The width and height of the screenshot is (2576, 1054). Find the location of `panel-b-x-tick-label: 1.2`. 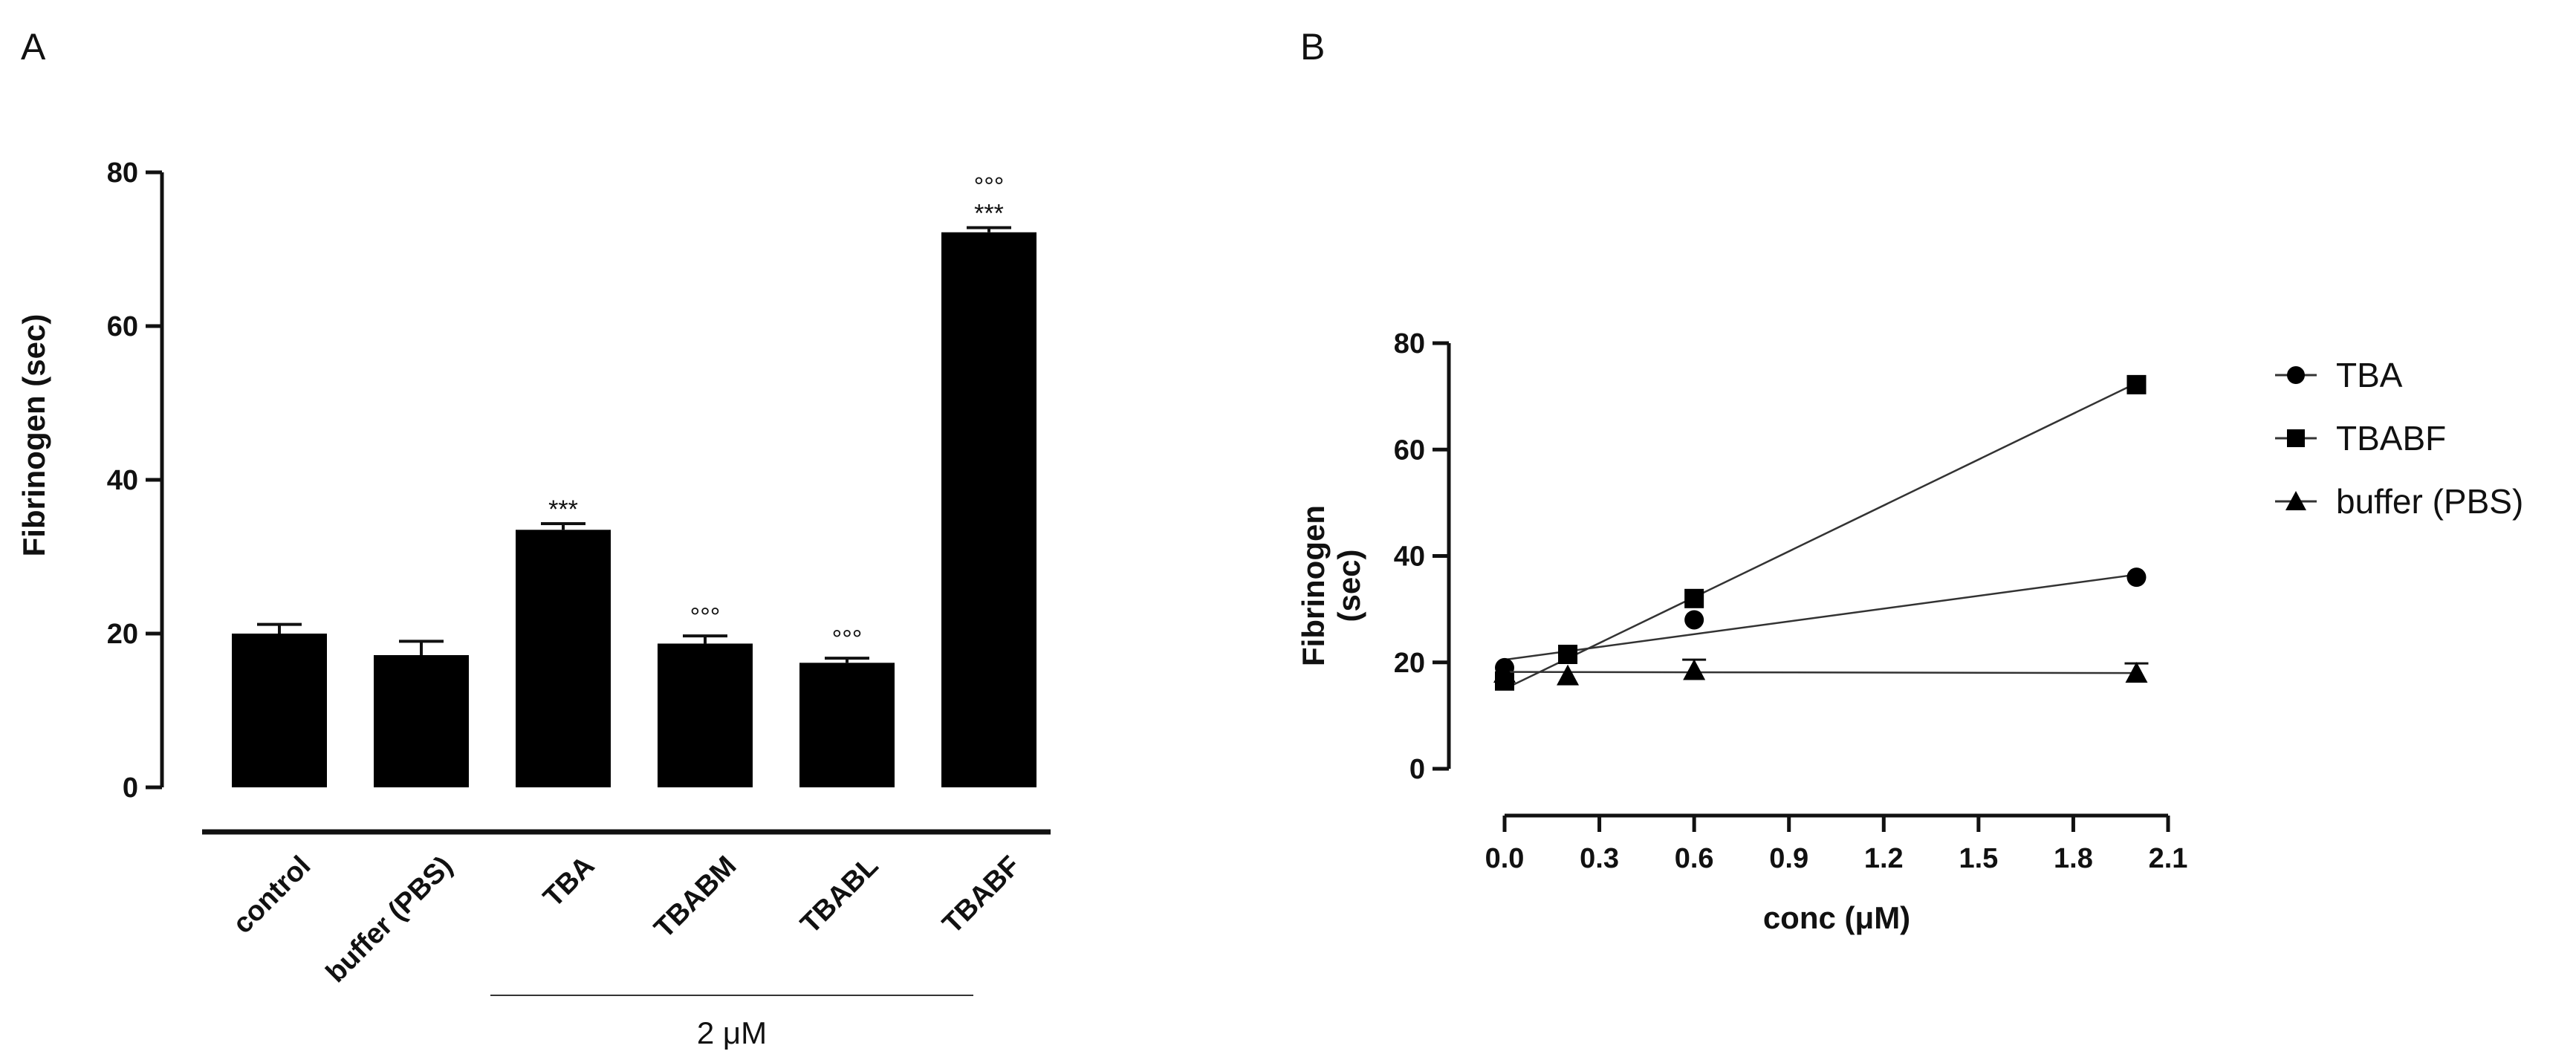

panel-b-x-tick-label: 1.2 is located at coordinates (1884, 858).